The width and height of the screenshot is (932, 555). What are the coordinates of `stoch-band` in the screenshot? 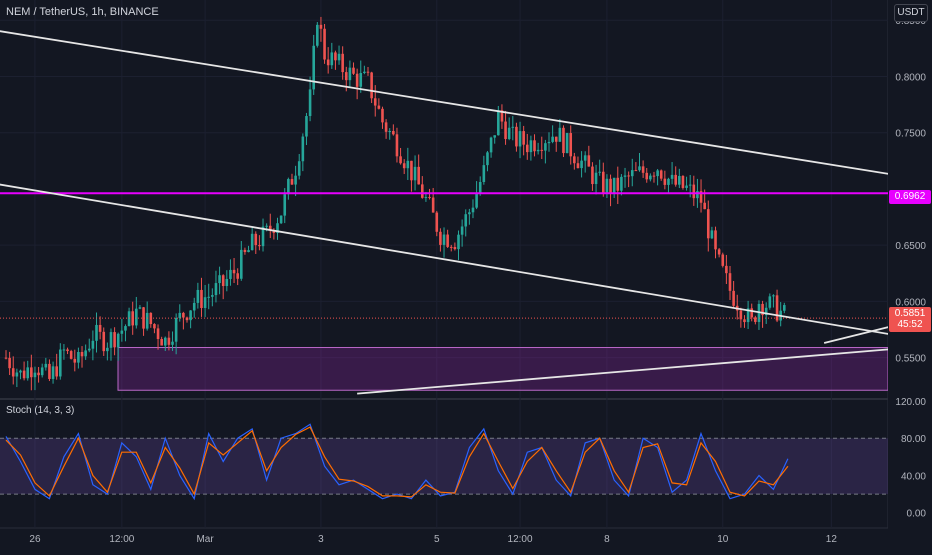 It's located at (444, 466).